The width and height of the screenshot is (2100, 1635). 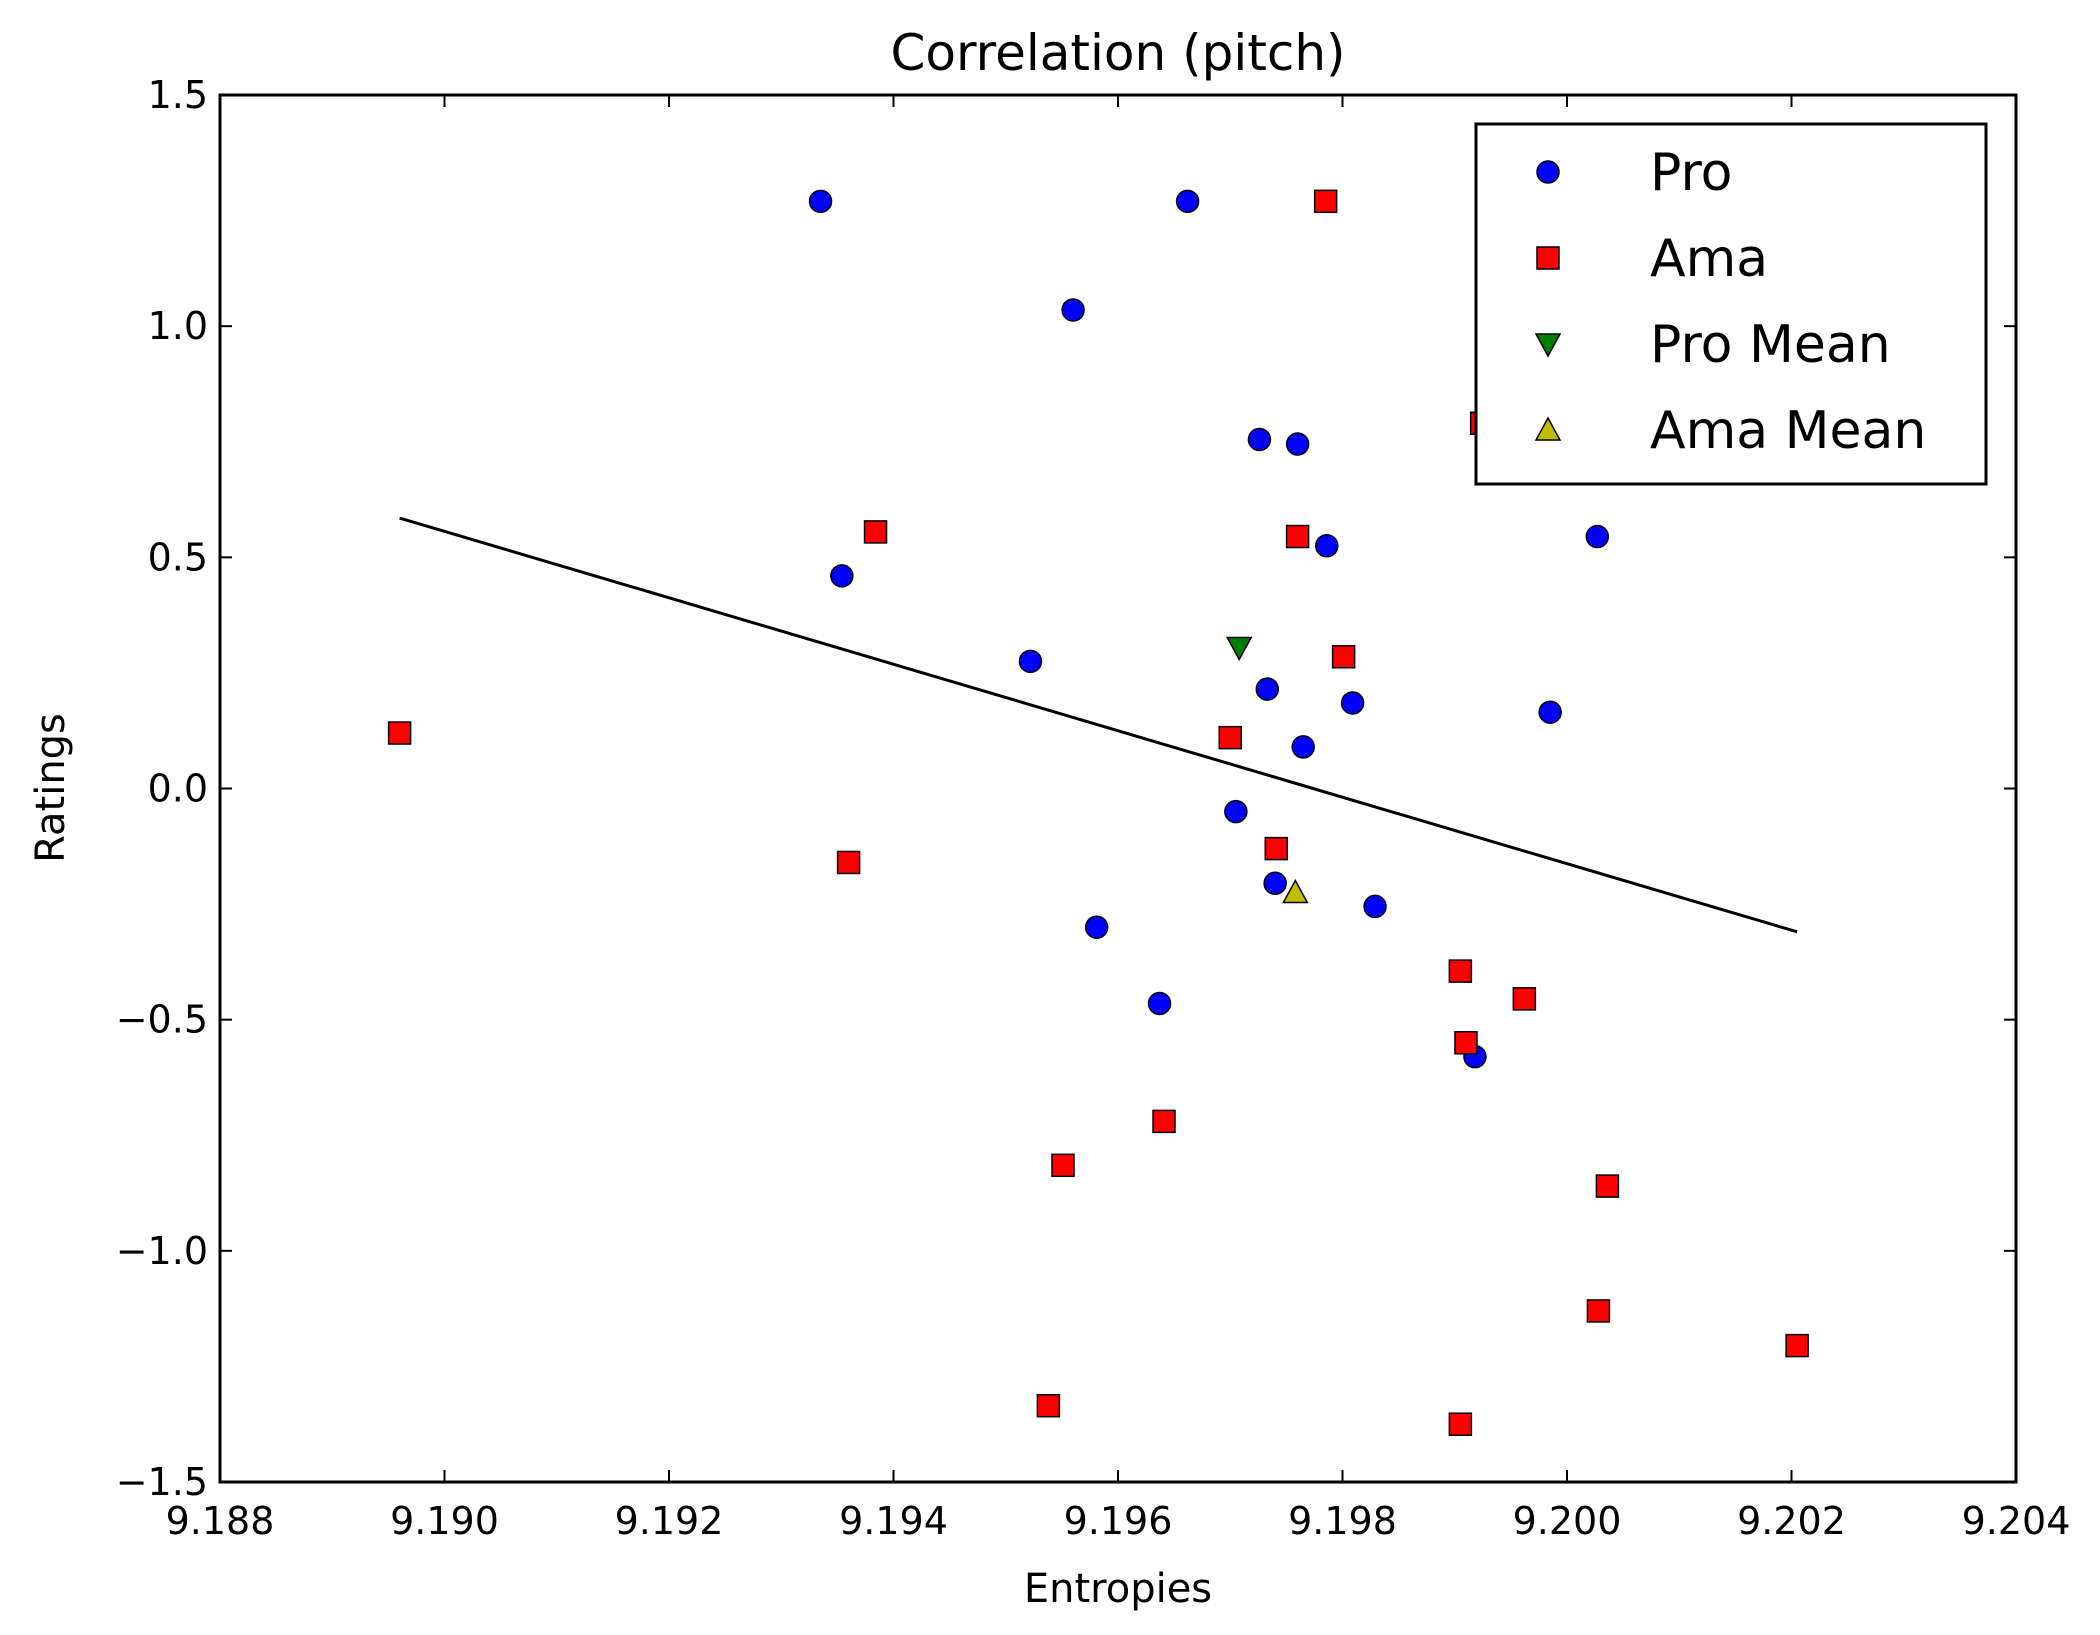 I want to click on legend-label: Pro Mean, so click(x=1770, y=345).